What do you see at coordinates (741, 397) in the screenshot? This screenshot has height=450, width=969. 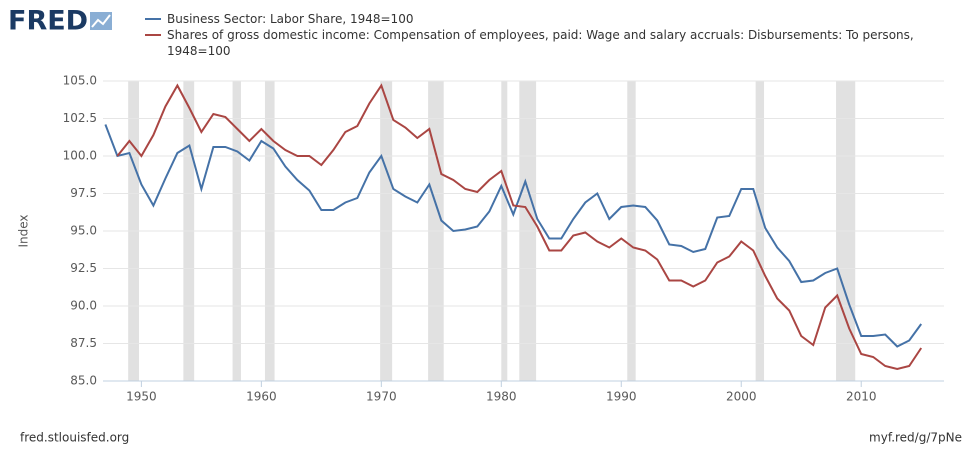 I see `x-tick-label: 2000` at bounding box center [741, 397].